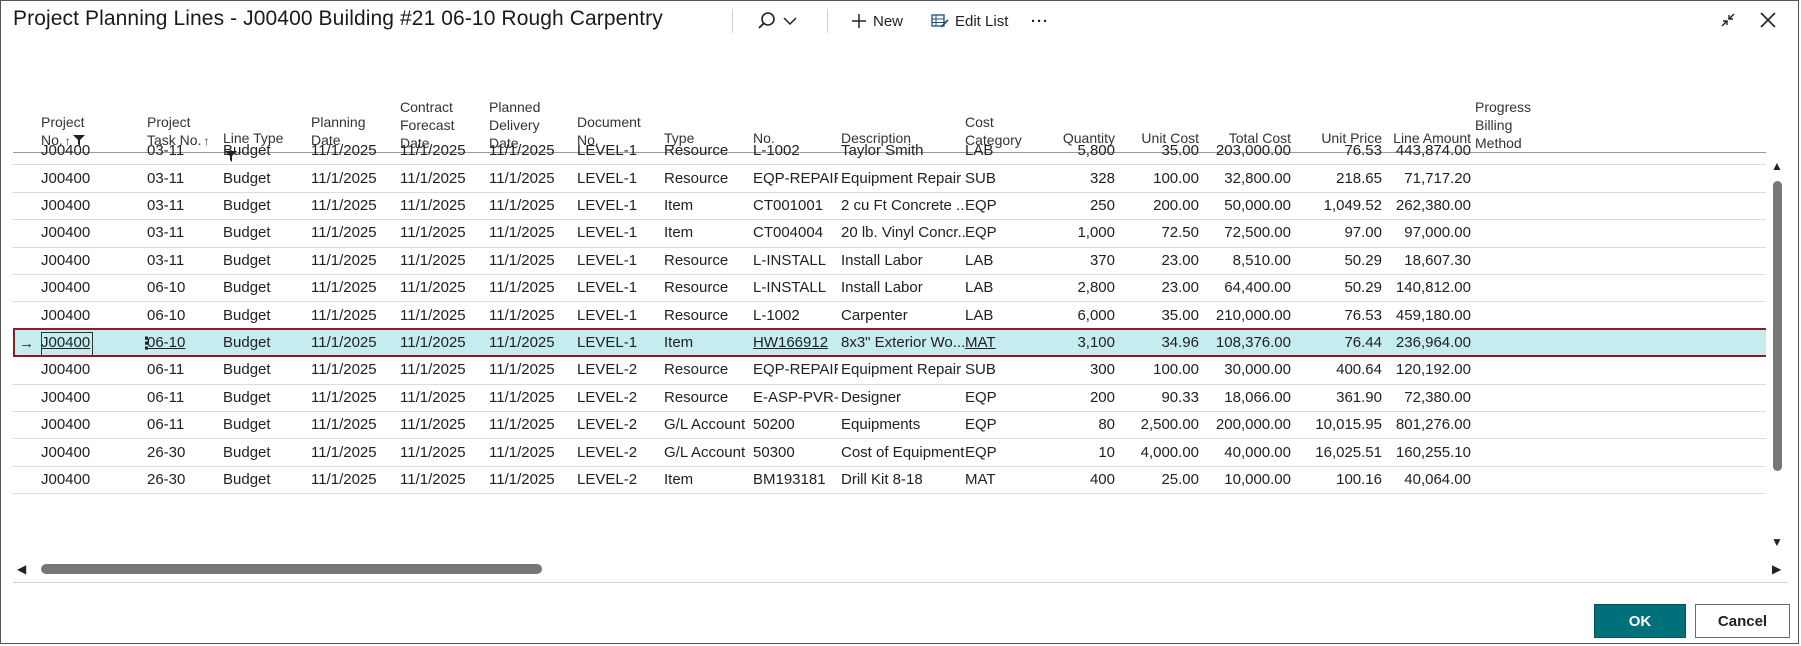 This screenshot has width=1801, height=646. Describe the element at coordinates (901, 178) in the screenshot. I see `cell-description: Equipment Repair` at that location.